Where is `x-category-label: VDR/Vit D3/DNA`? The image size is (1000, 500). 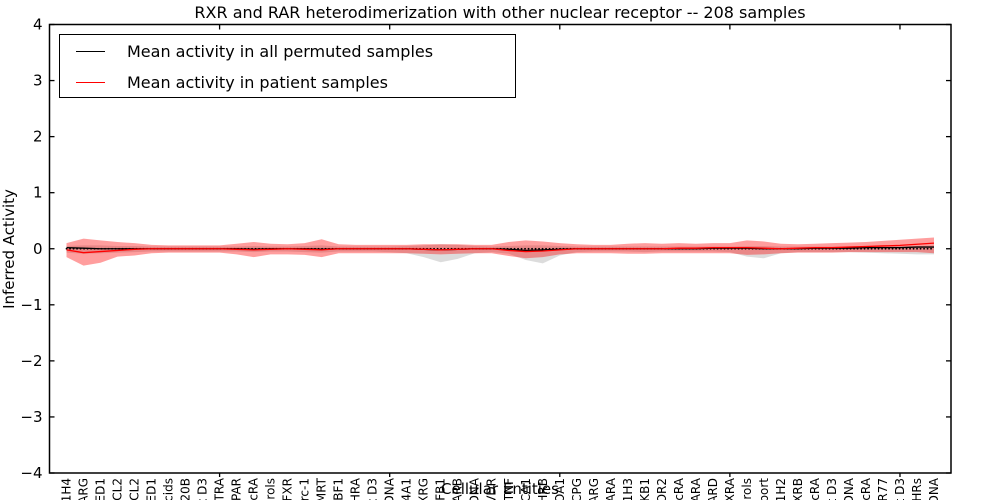
x-category-label: VDR/Vit D3/DNA is located at coordinates (390, 488).